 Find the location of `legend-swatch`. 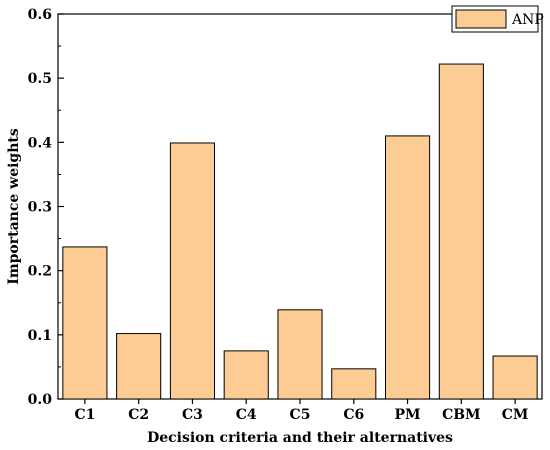

legend-swatch is located at coordinates (481, 19).